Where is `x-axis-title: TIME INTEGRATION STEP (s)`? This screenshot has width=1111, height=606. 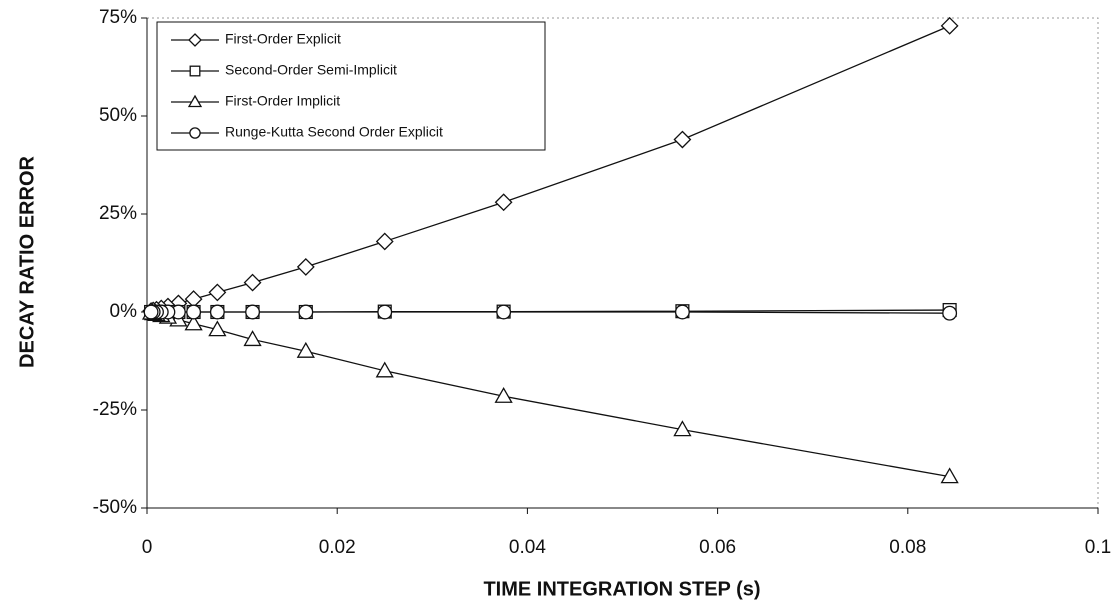 x-axis-title: TIME INTEGRATION STEP (s) is located at coordinates (621, 589).